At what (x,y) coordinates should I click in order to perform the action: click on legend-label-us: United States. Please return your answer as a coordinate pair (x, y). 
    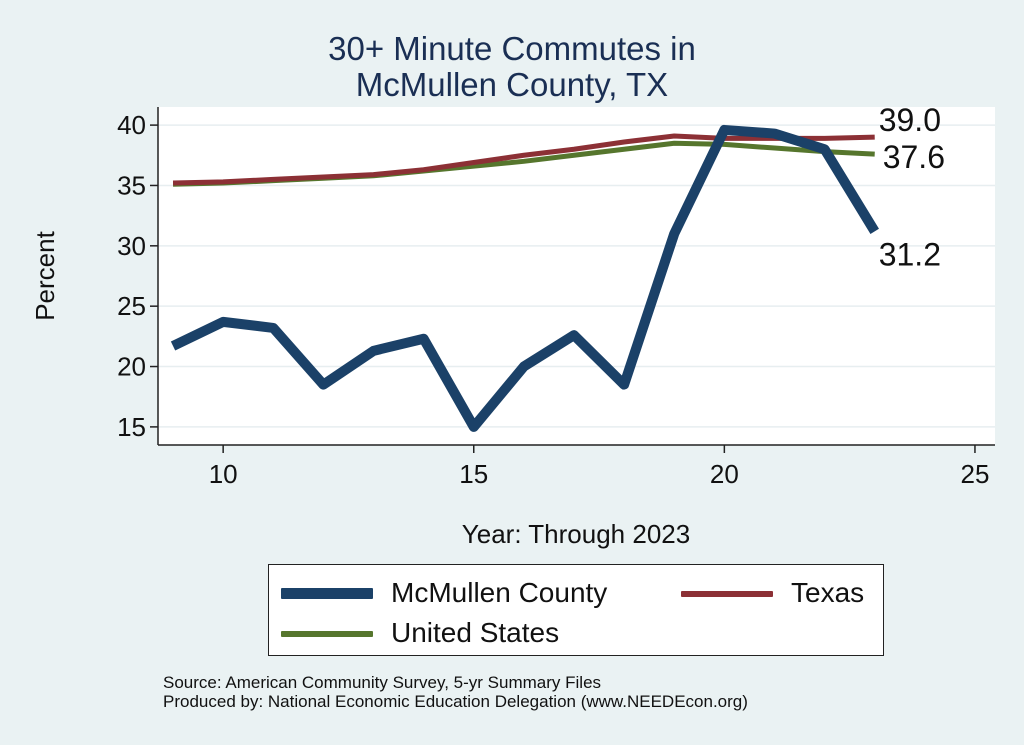
    Looking at the image, I should click on (475, 632).